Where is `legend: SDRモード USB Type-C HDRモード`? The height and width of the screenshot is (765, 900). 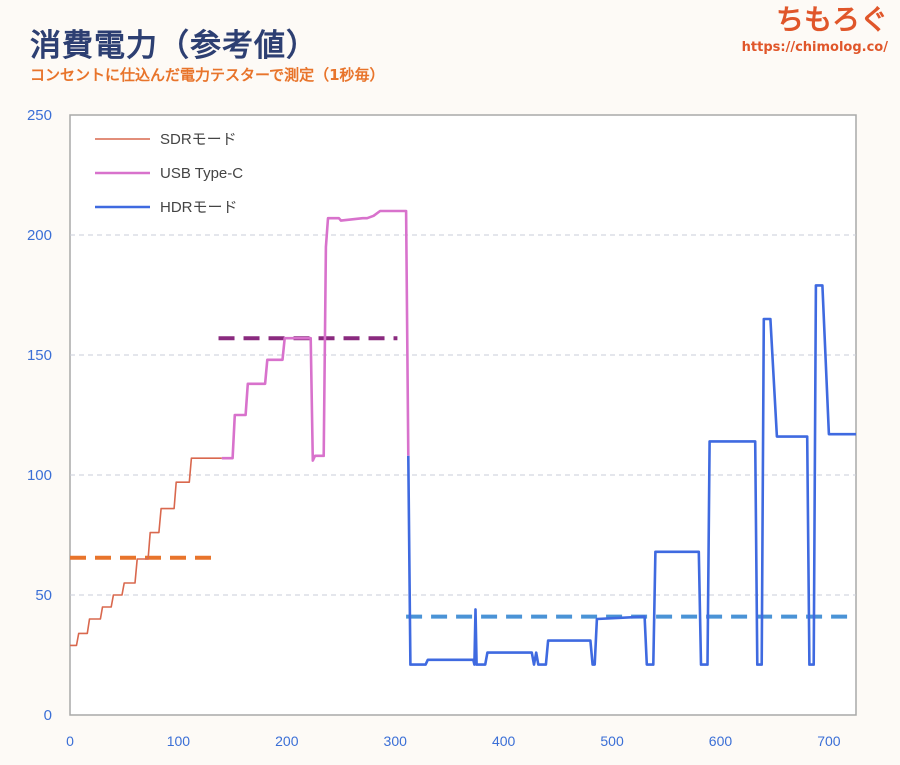 legend: SDRモード USB Type-C HDRモード is located at coordinates (169, 173).